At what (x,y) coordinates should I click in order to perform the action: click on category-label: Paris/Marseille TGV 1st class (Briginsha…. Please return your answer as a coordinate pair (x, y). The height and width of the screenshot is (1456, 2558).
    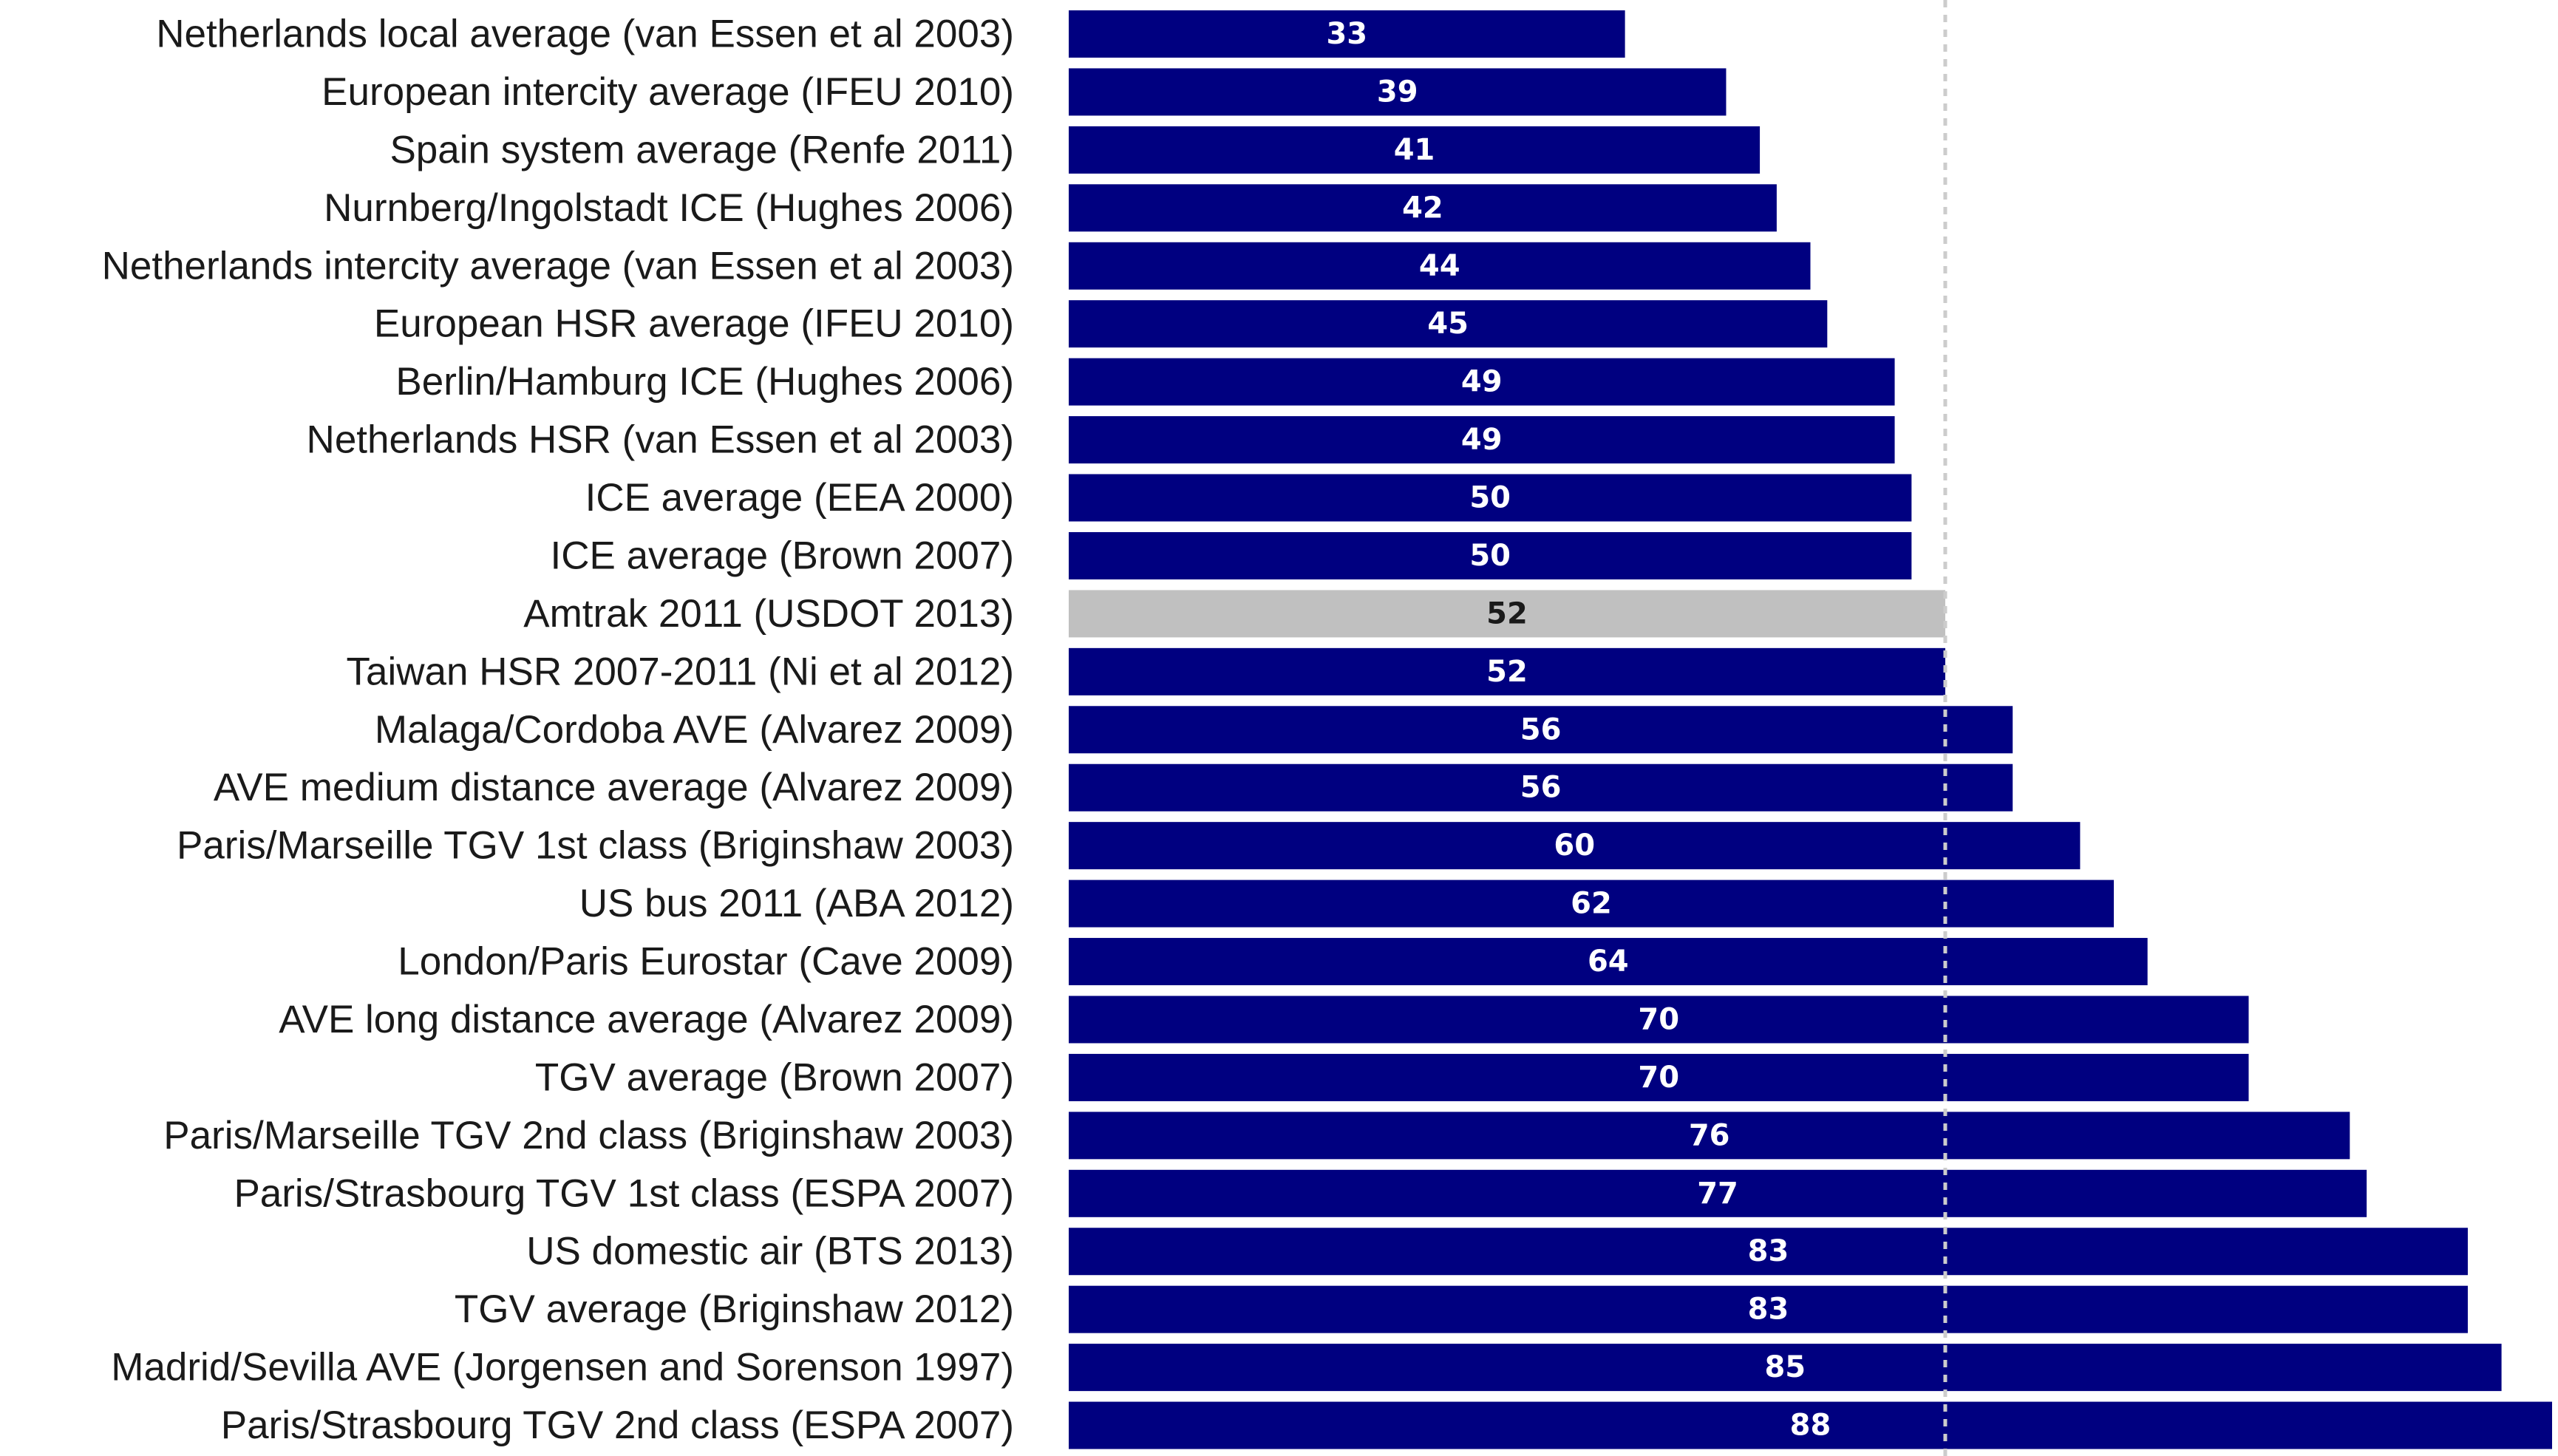
    Looking at the image, I should click on (596, 846).